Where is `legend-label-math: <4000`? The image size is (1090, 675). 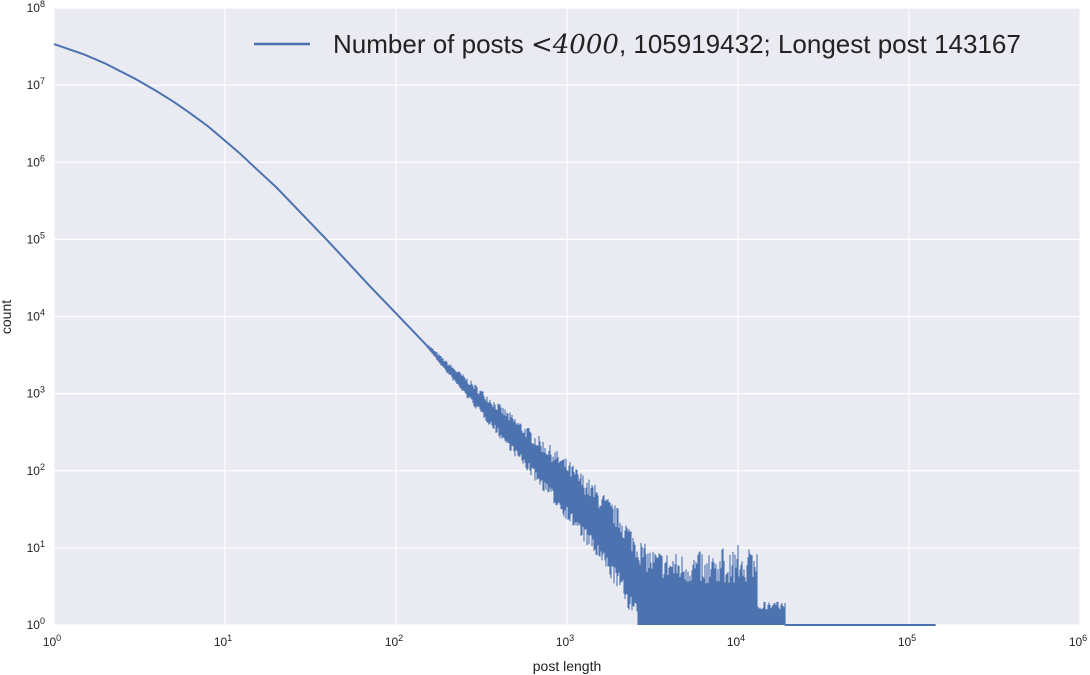
legend-label-math: <4000 is located at coordinates (575, 45).